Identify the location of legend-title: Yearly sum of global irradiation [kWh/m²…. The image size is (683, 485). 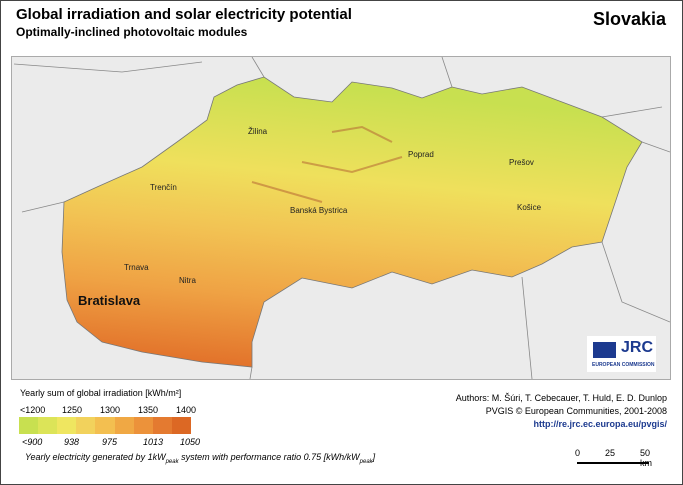
(101, 393).